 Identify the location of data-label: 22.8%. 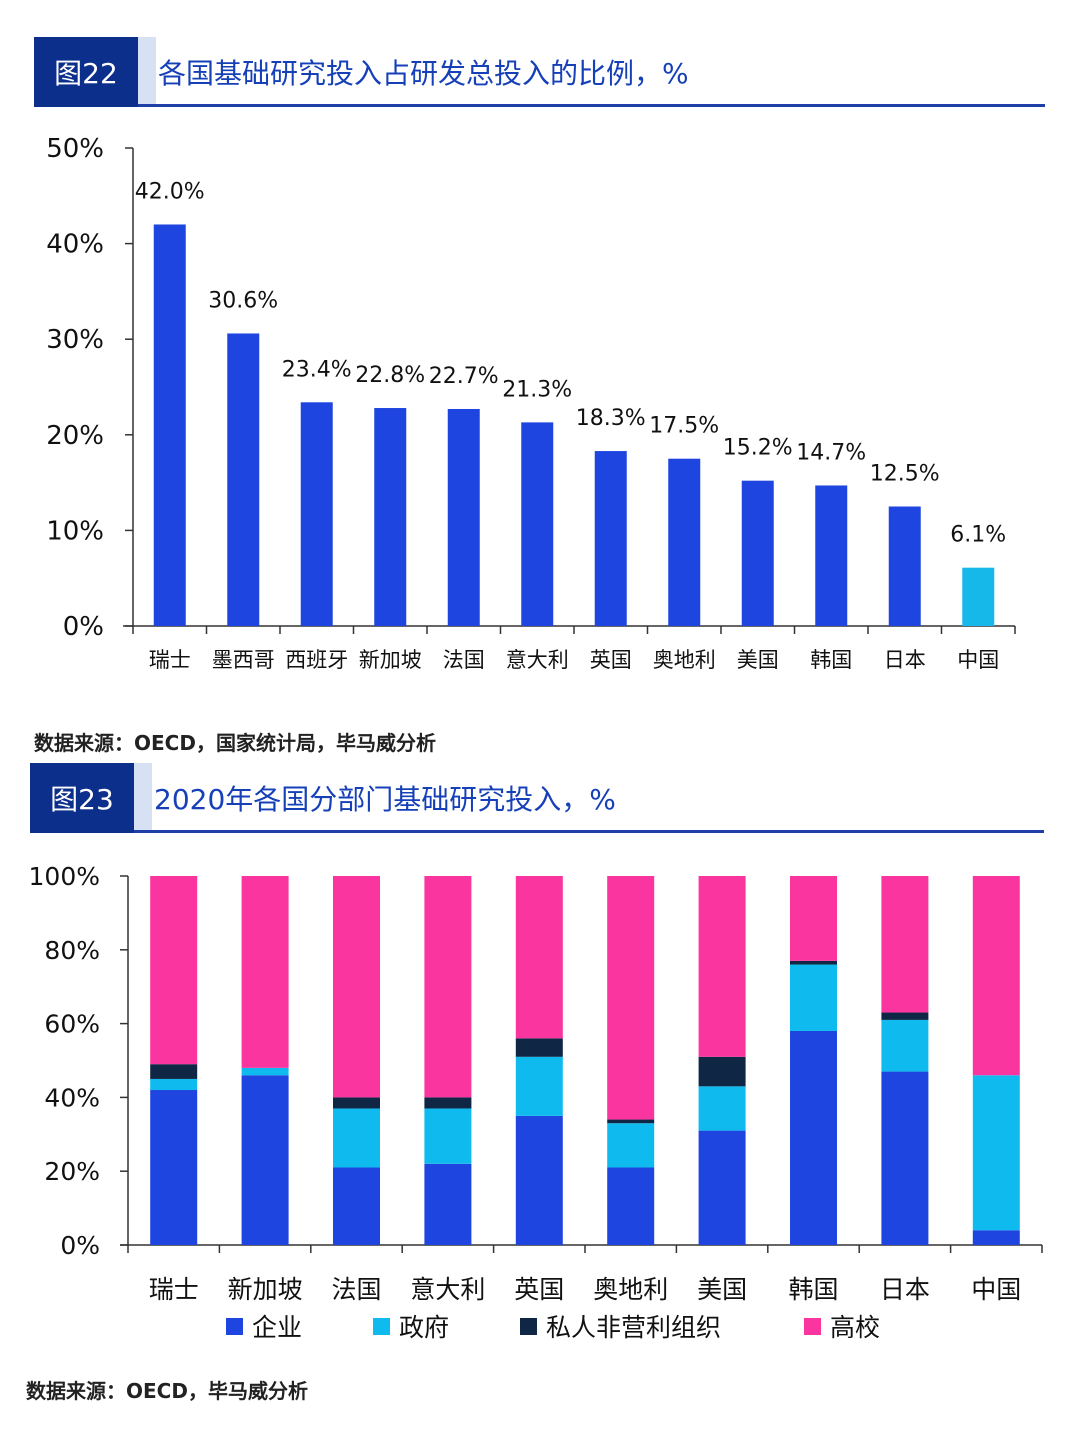
(390, 375).